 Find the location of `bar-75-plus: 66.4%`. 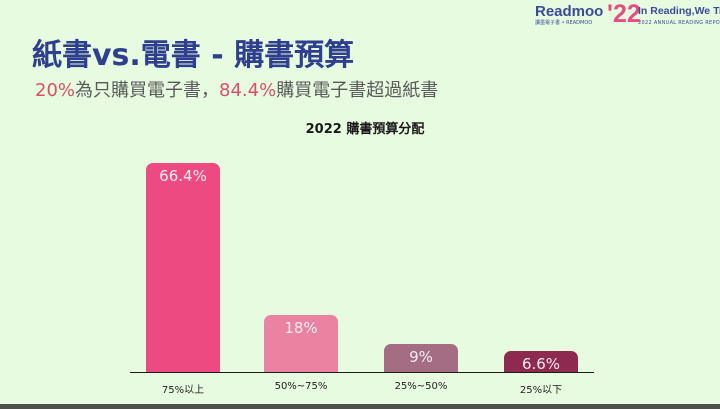

bar-75-plus: 66.4% is located at coordinates (183, 267).